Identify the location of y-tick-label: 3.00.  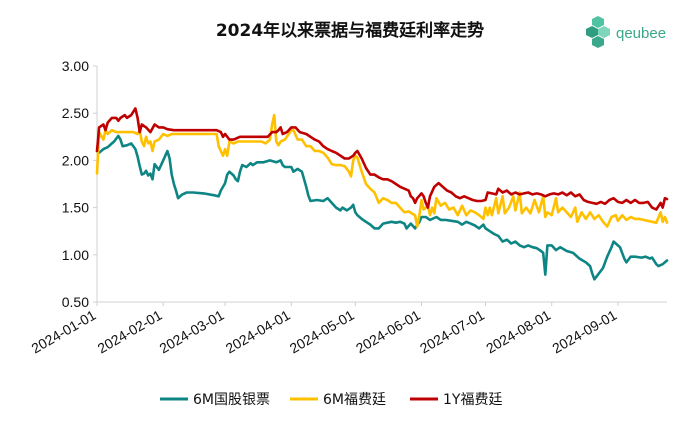
(75, 66).